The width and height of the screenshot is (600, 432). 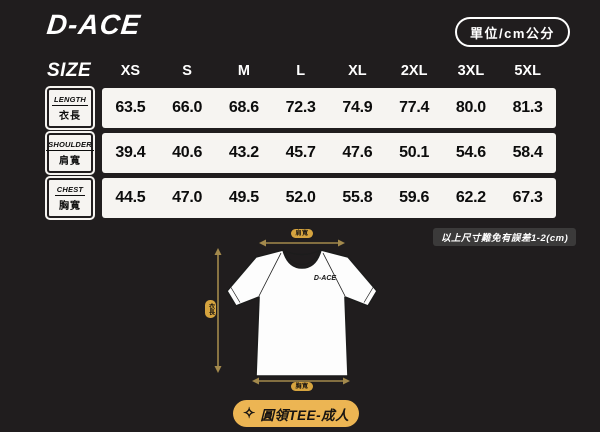 What do you see at coordinates (70, 116) in the screenshot?
I see `row-label-zh: 衣長` at bounding box center [70, 116].